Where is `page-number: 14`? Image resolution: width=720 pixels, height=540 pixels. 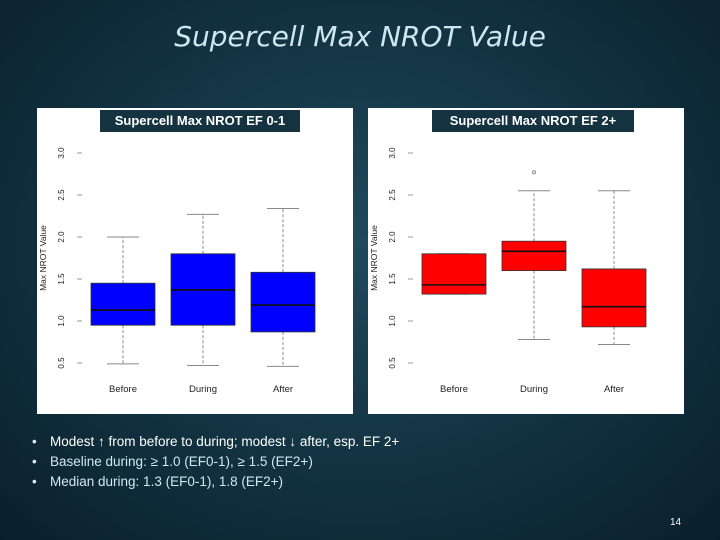 page-number: 14 is located at coordinates (676, 522).